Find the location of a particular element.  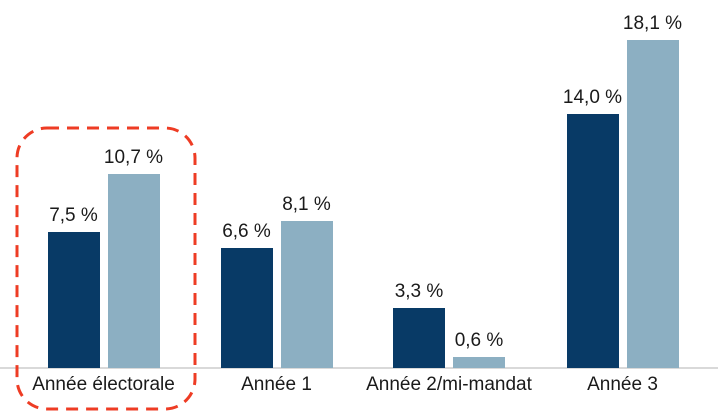

category-label-1: Année 1 is located at coordinates (276, 384).